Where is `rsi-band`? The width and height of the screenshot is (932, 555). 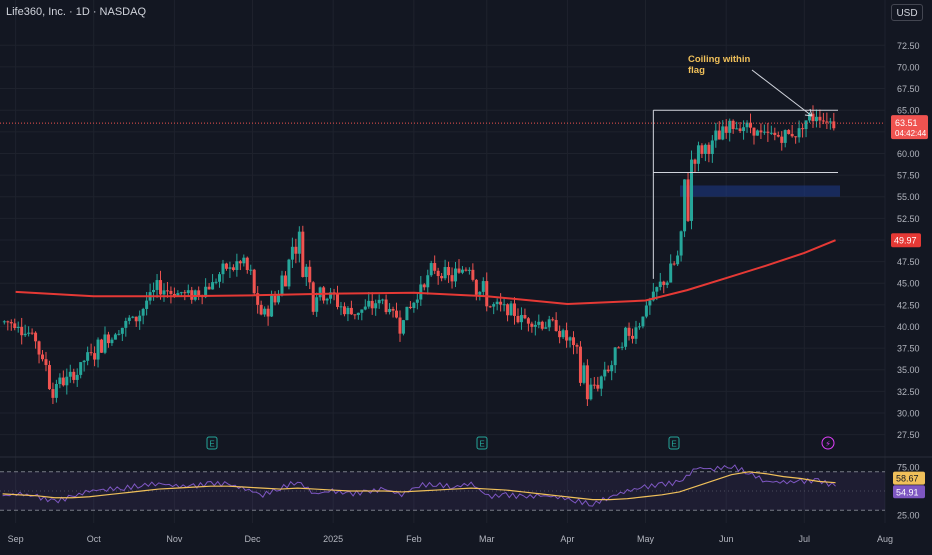 rsi-band is located at coordinates (442, 491).